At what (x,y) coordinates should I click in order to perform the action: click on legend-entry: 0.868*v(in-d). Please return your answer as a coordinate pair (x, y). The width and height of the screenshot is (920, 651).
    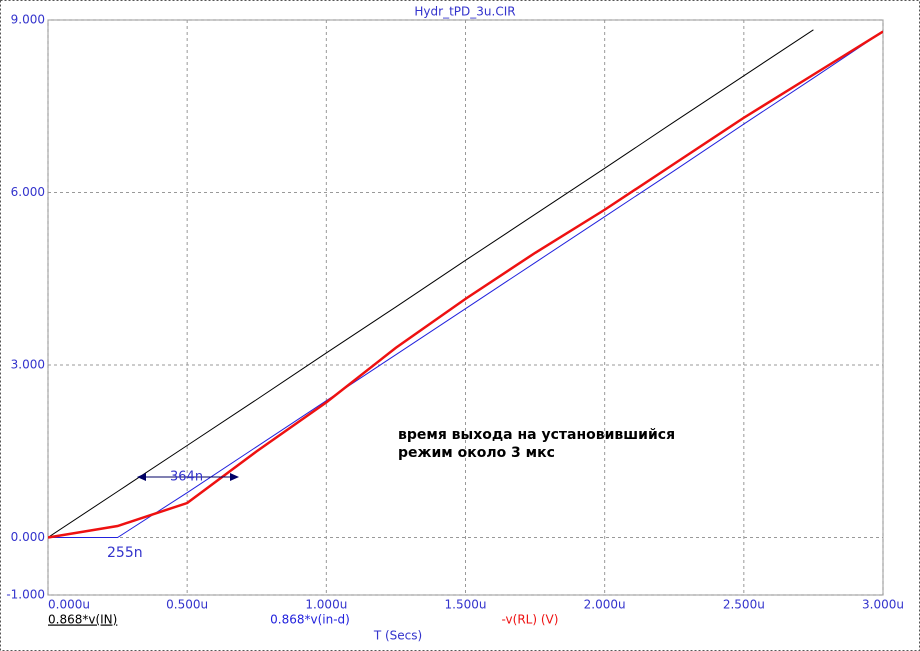
    Looking at the image, I should click on (310, 620).